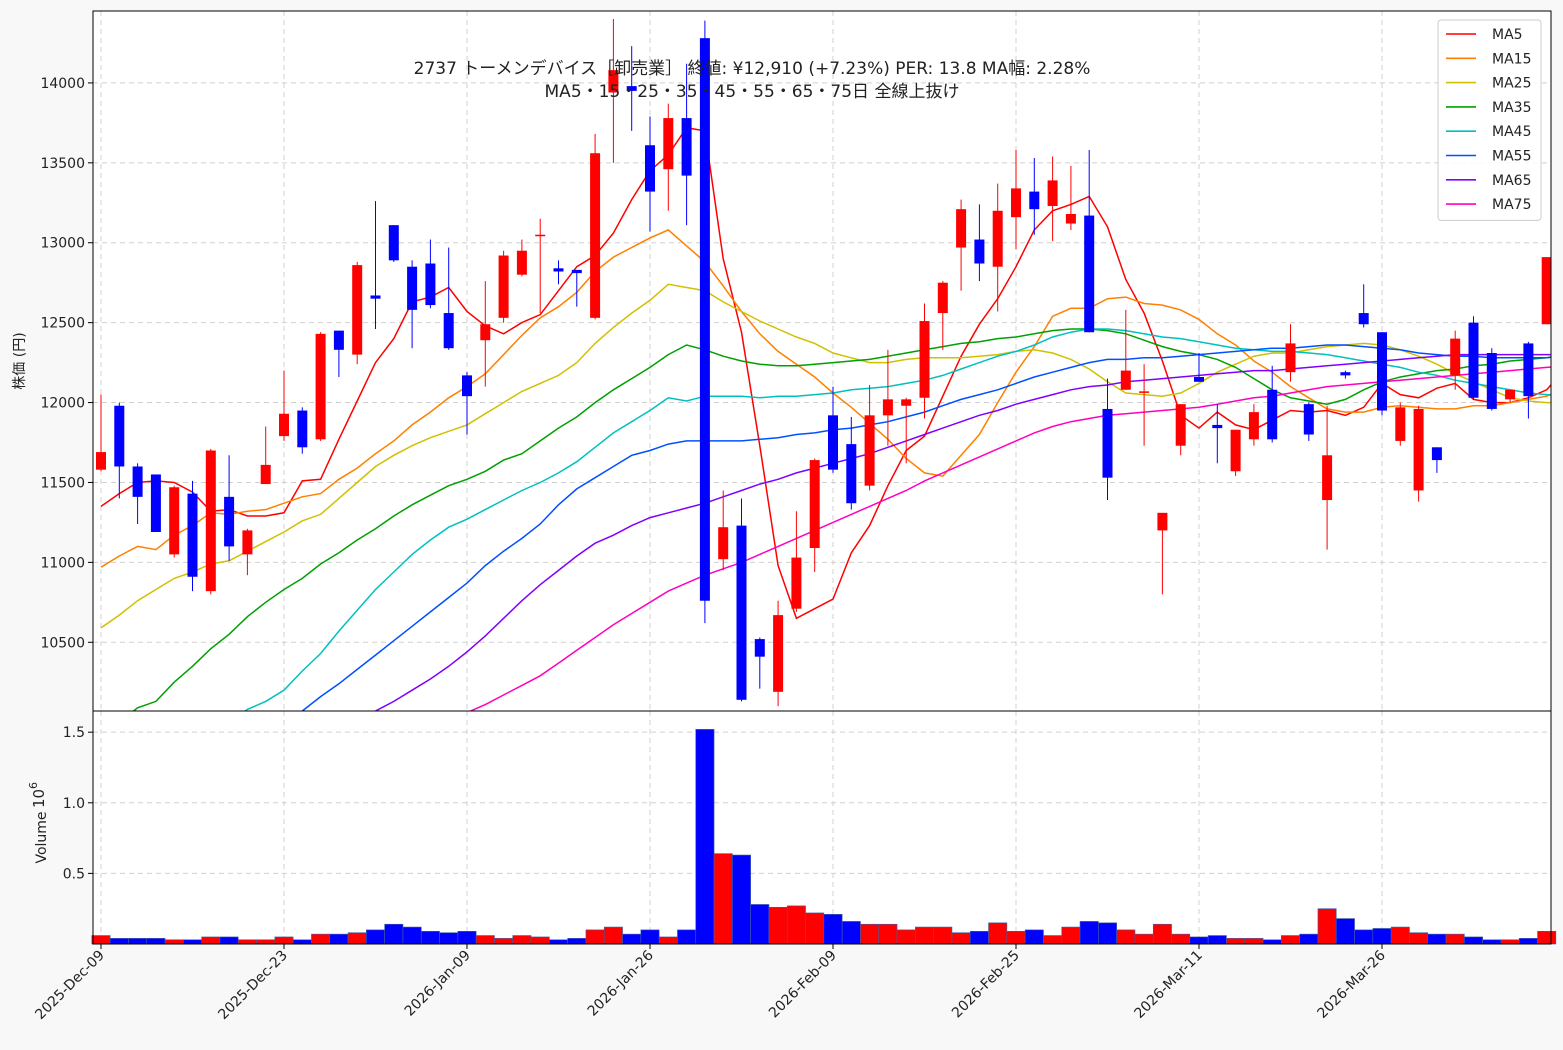  Describe the element at coordinates (42, 837) in the screenshot. I see `volume-axis-label: Volume` at that location.